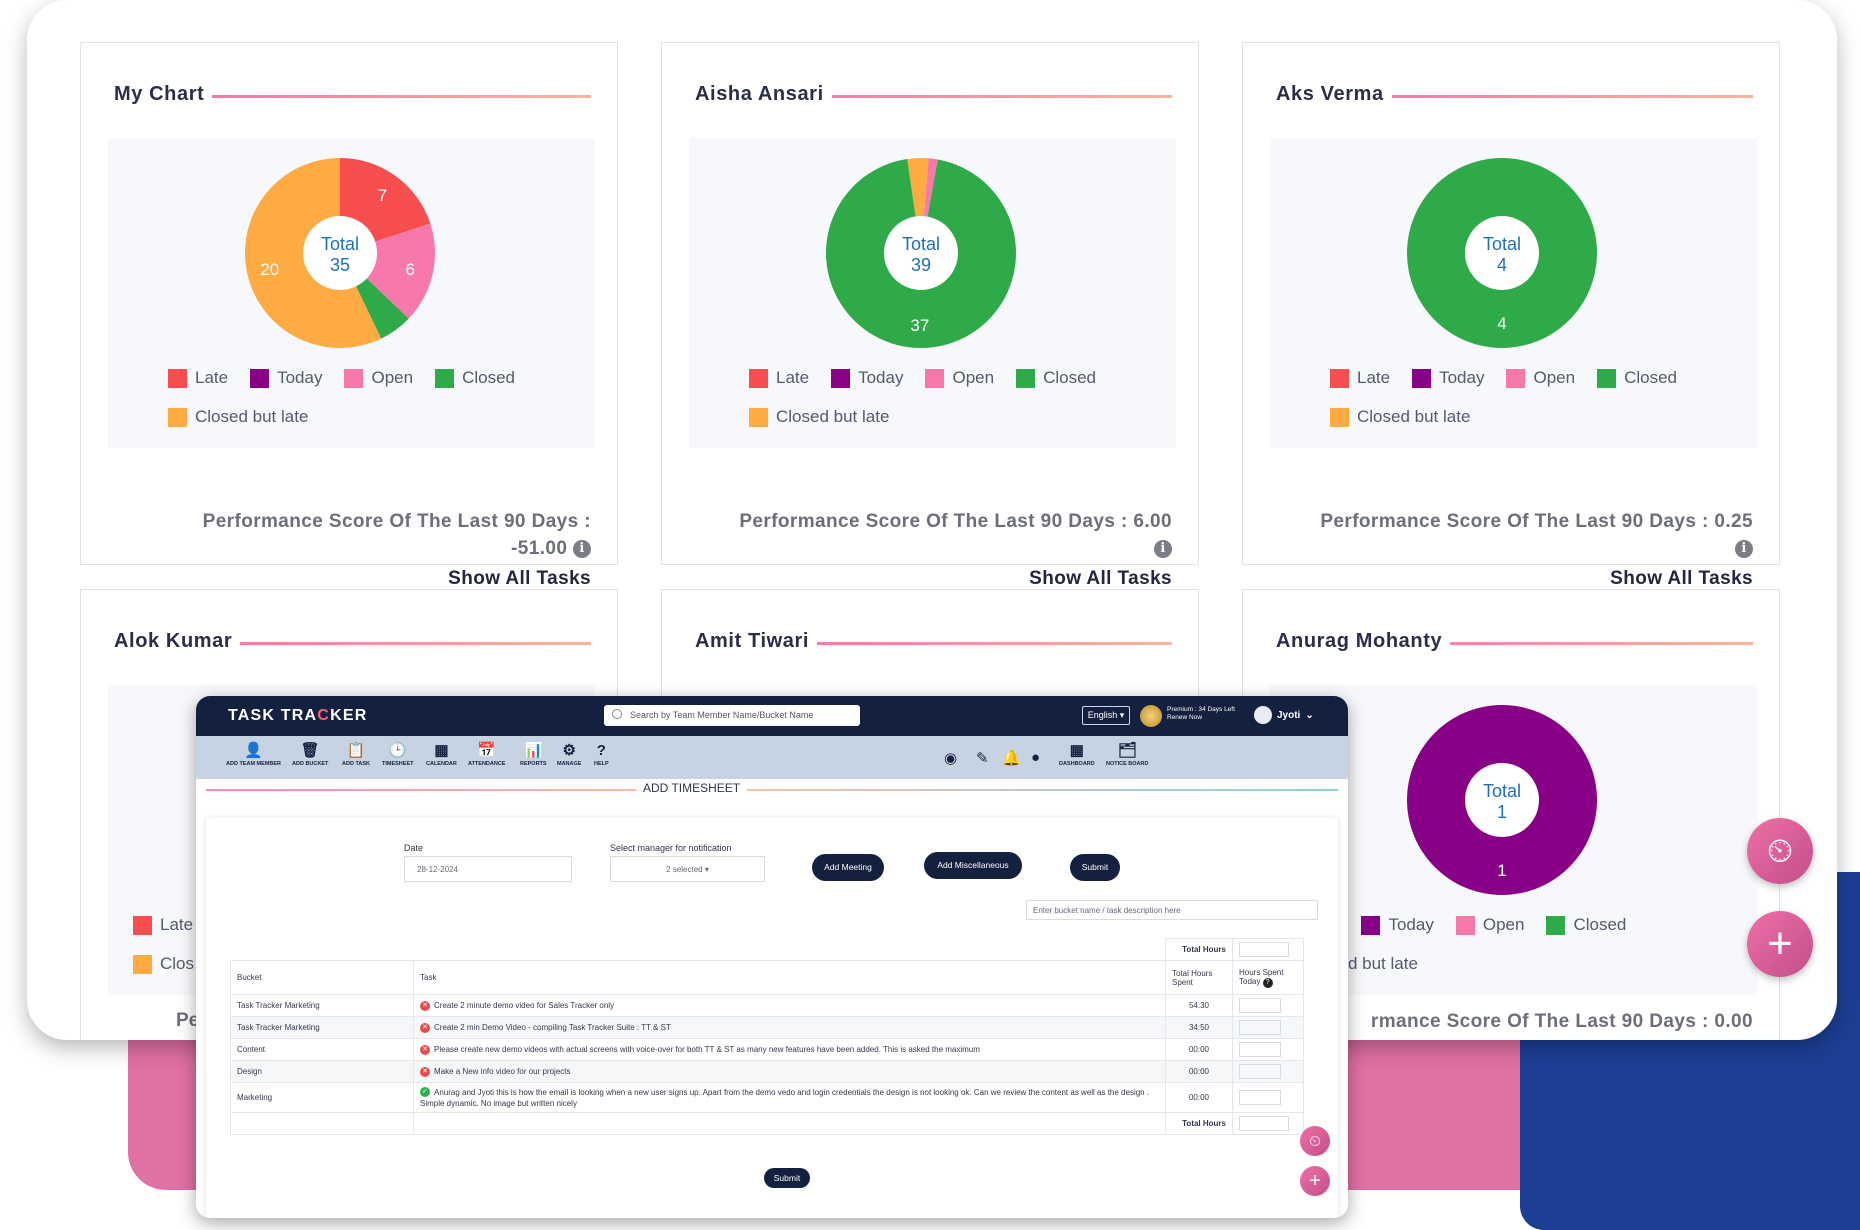 Image resolution: width=1860 pixels, height=1230 pixels. I want to click on date-input: 28-12-2024, so click(488, 869).